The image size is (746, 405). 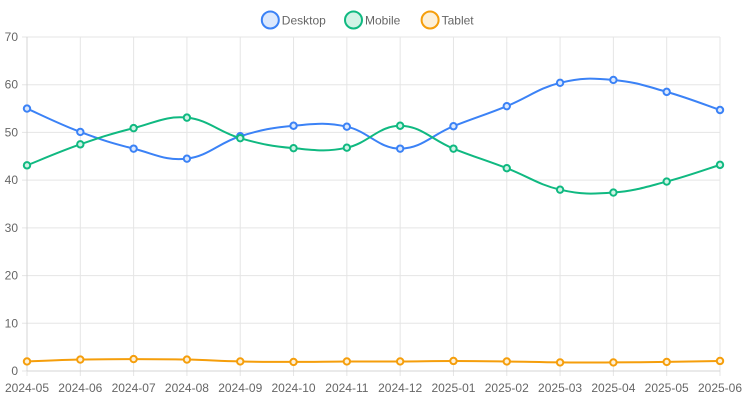 I want to click on y-axis: 0 10 20 30 40 50 60 70, so click(x=16, y=204).